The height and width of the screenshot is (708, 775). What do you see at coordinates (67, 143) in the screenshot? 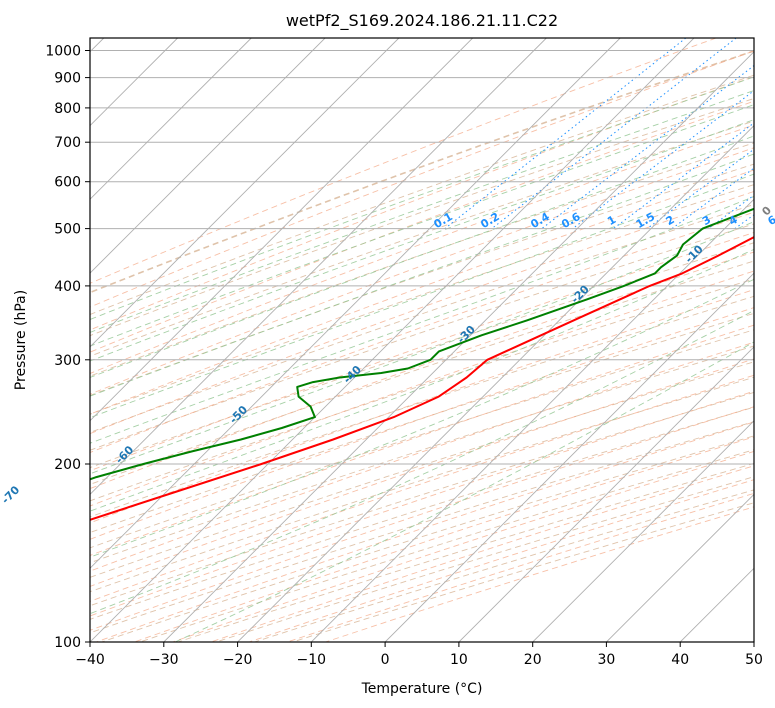
I see `y-tick-label: 700` at bounding box center [67, 143].